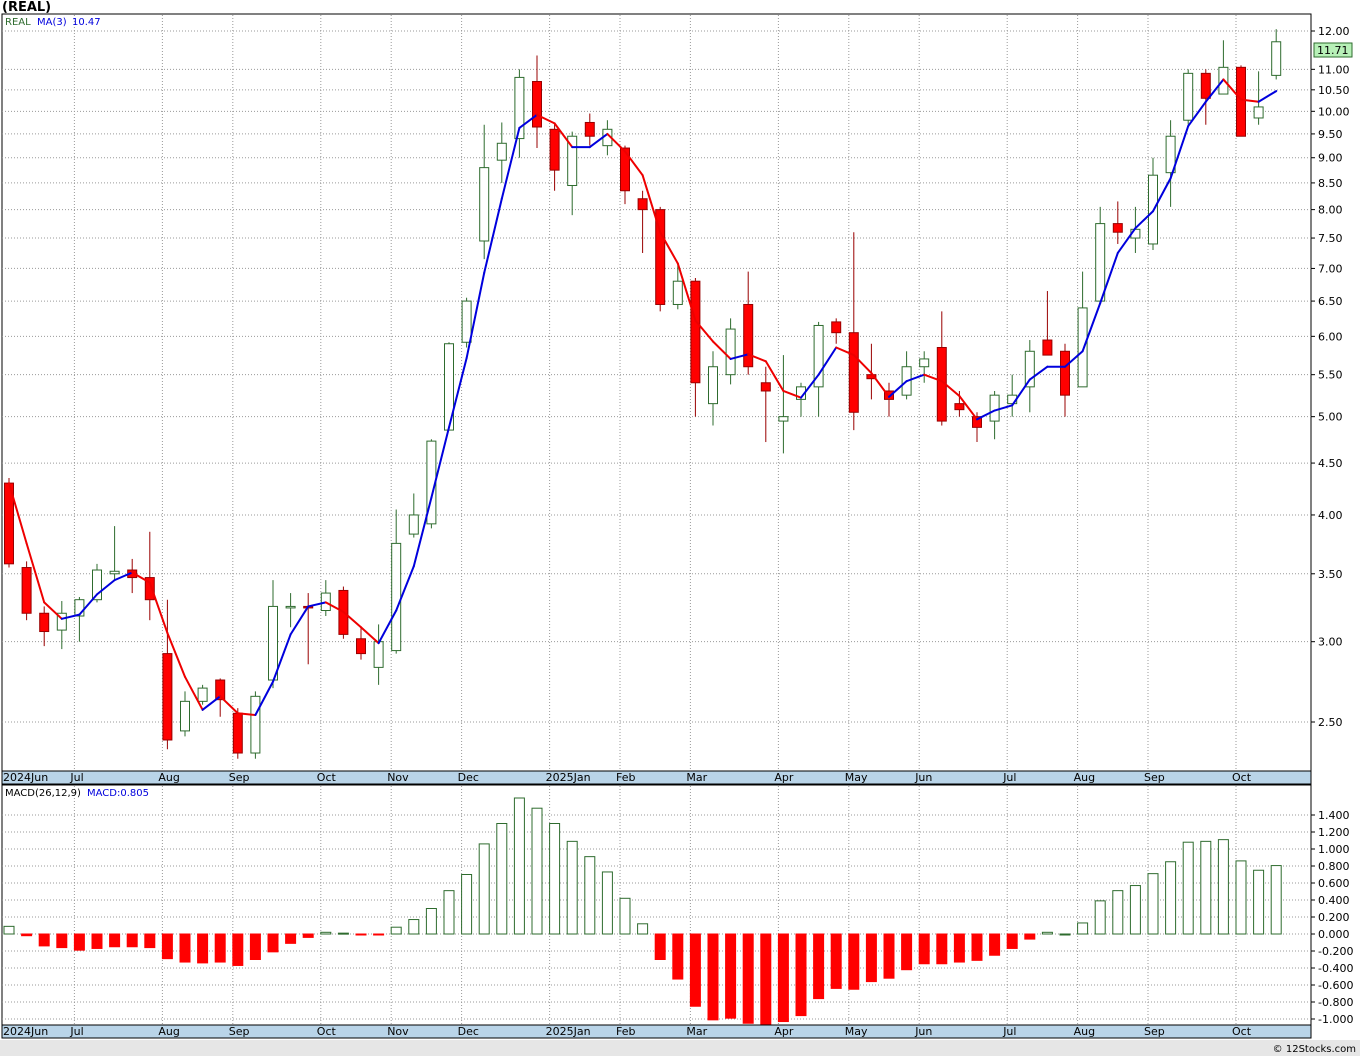 Image resolution: width=1360 pixels, height=1056 pixels. What do you see at coordinates (86, 22) in the screenshot?
I see `price-legend-ma-value: 10.47` at bounding box center [86, 22].